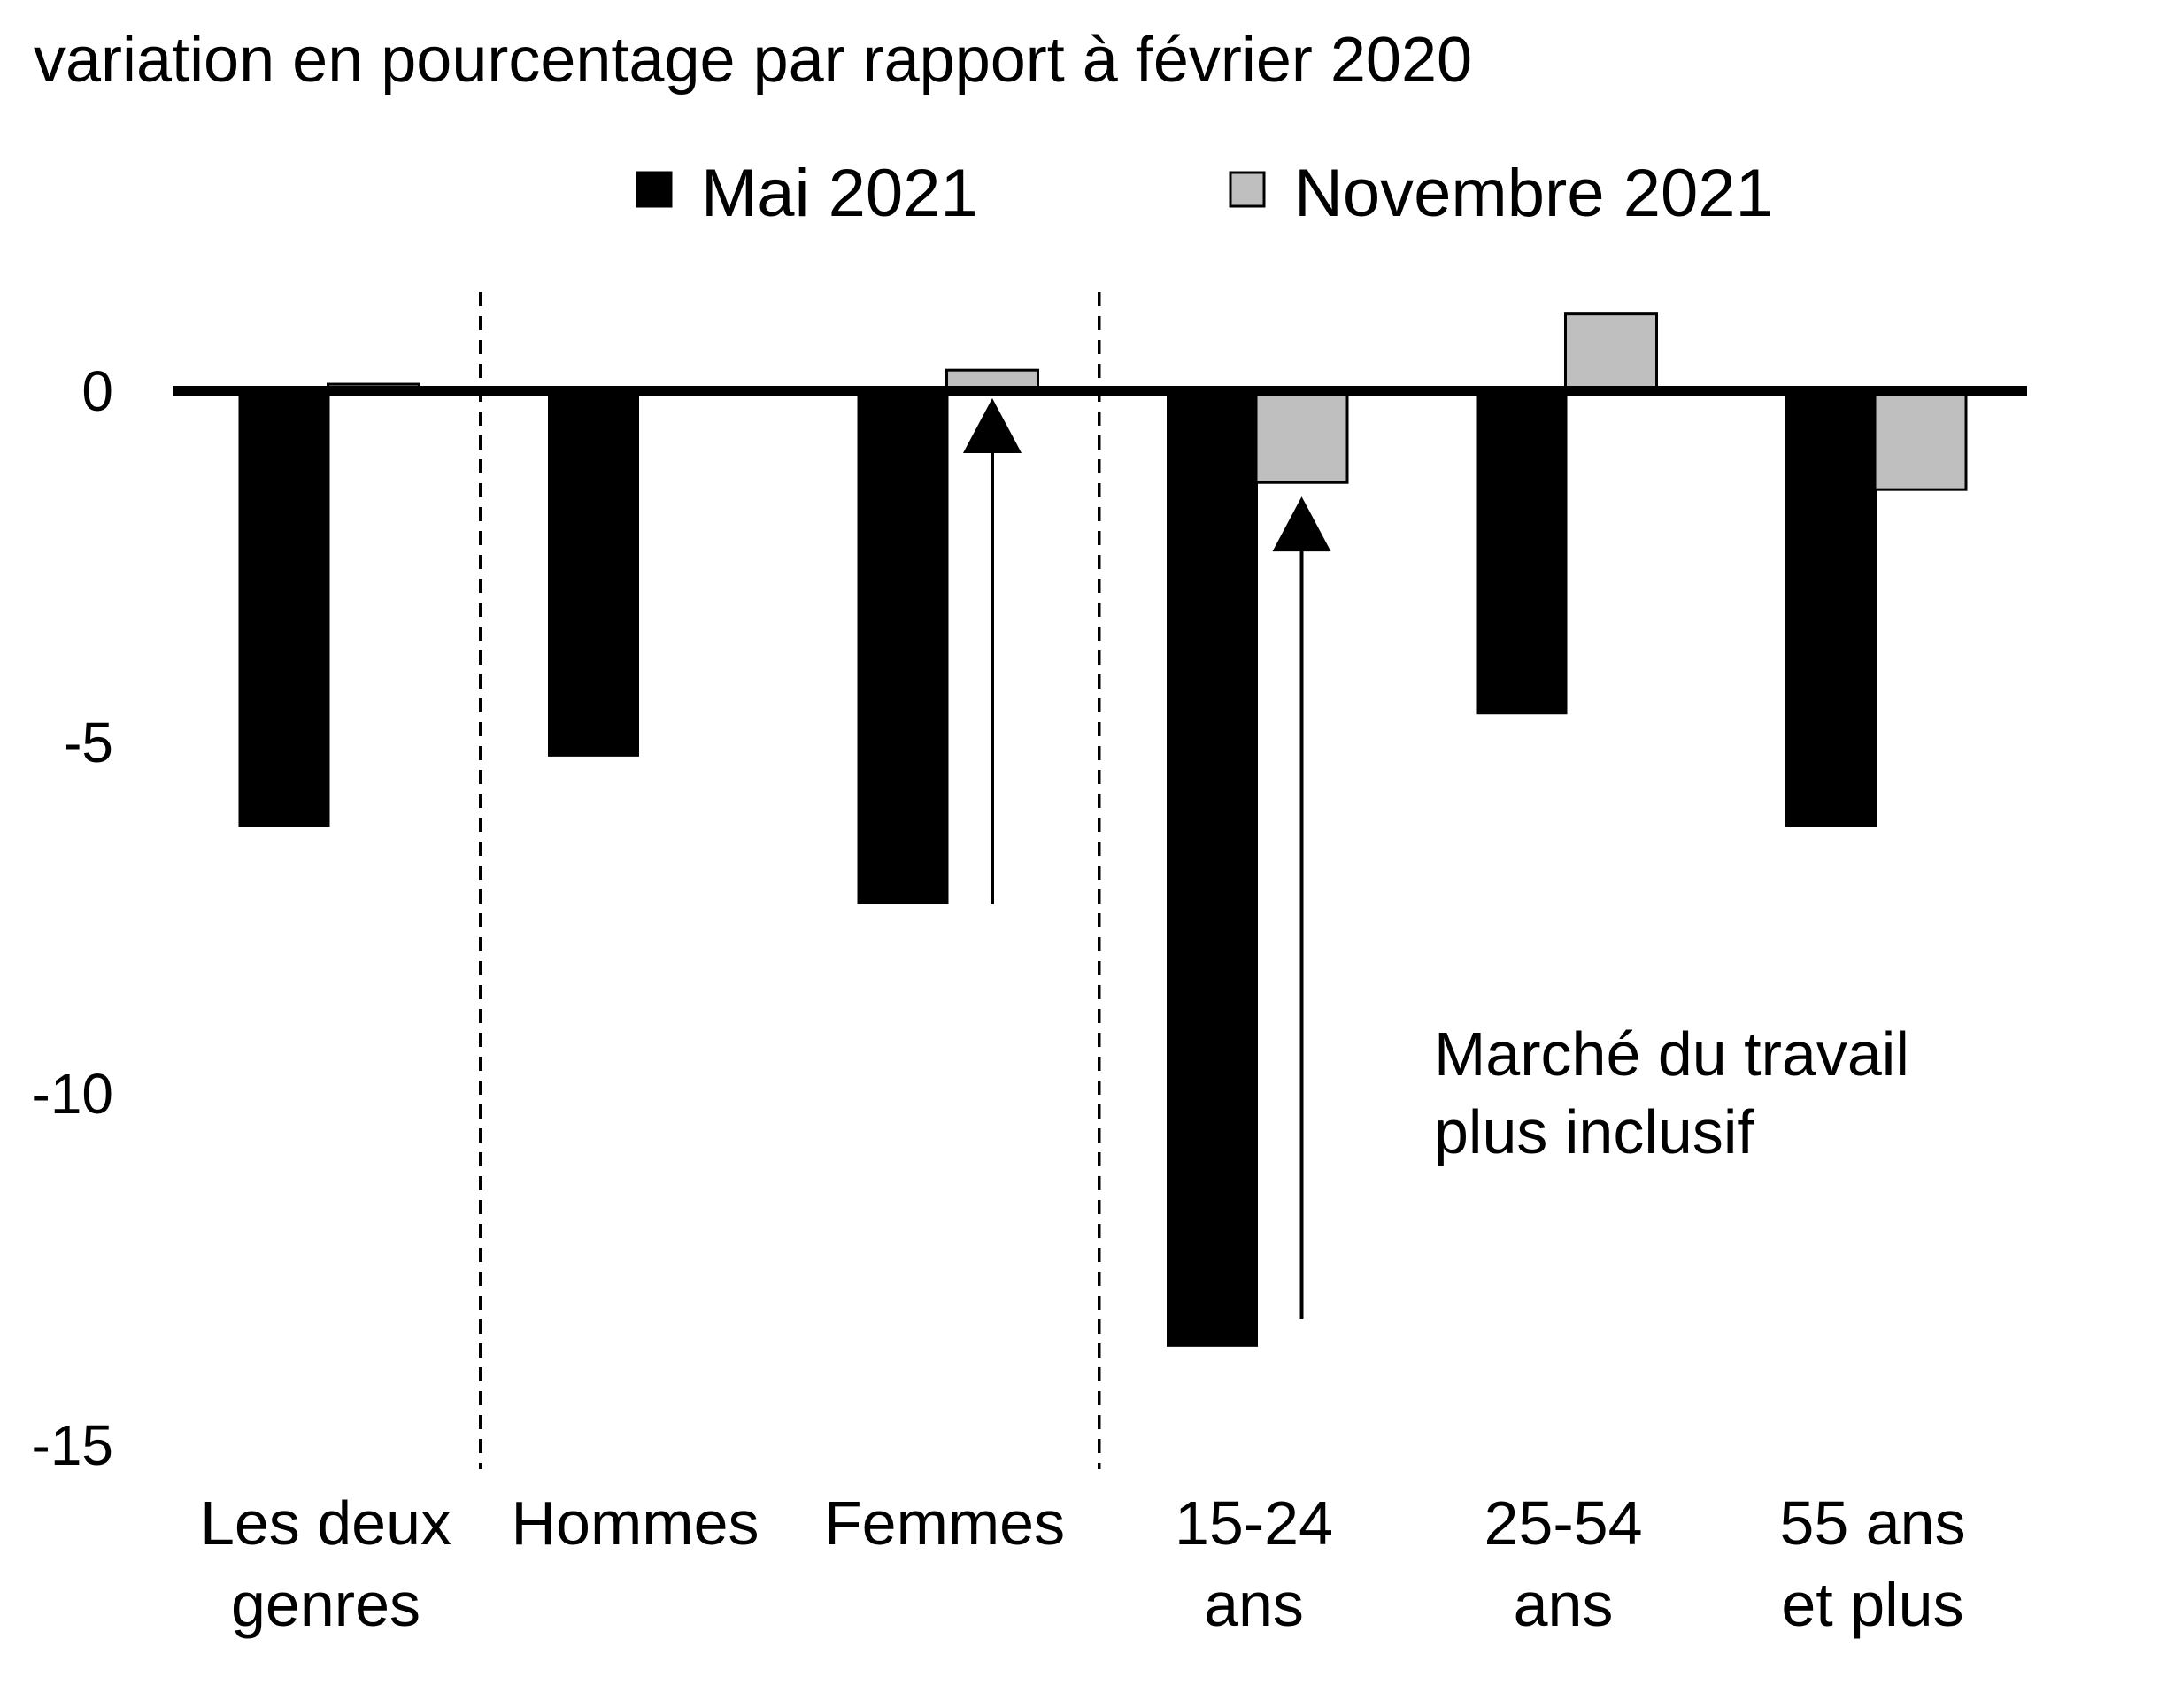 The height and width of the screenshot is (1708, 2182). I want to click on category-label: et plus, so click(1872, 1604).